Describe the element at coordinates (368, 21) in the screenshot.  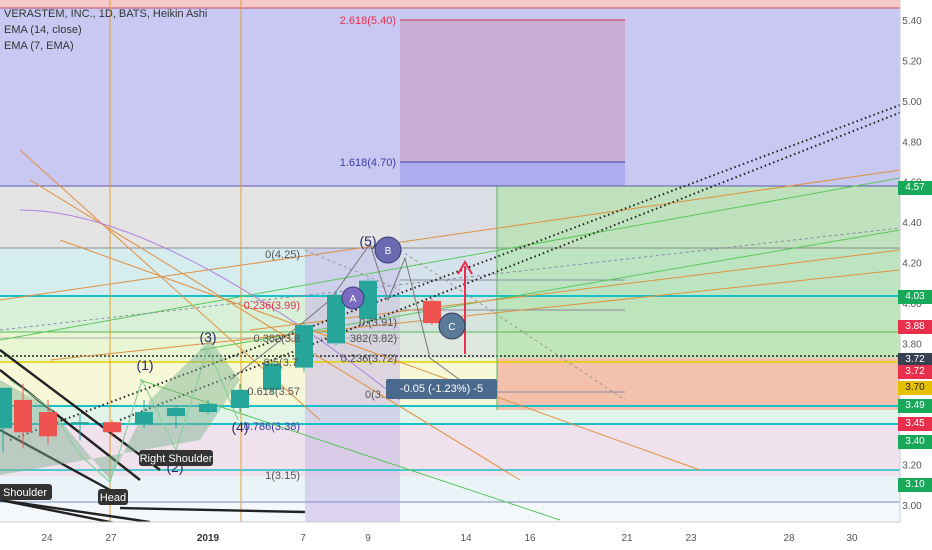
I see `fib-label-2618: 2.618(5.40)` at that location.